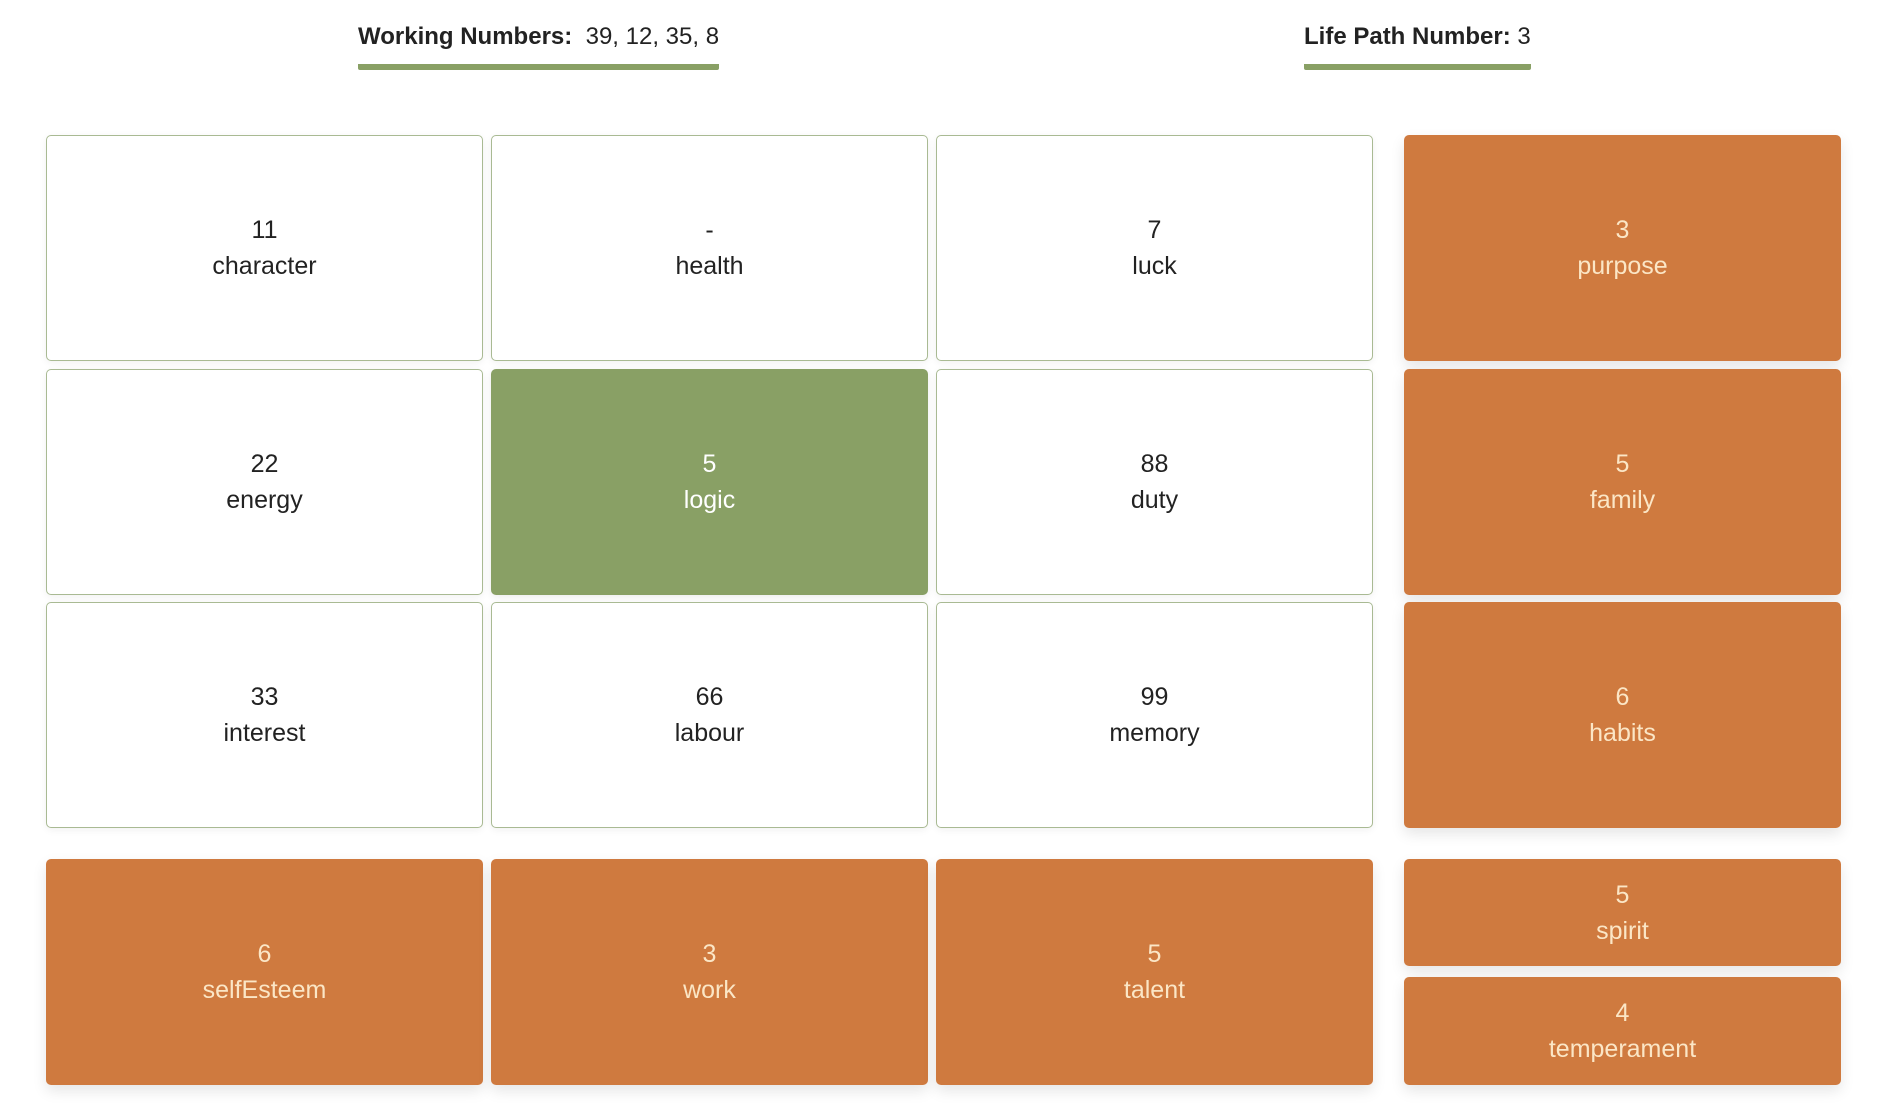 The height and width of the screenshot is (1108, 1879). I want to click on cell-family: 5 family, so click(1622, 482).